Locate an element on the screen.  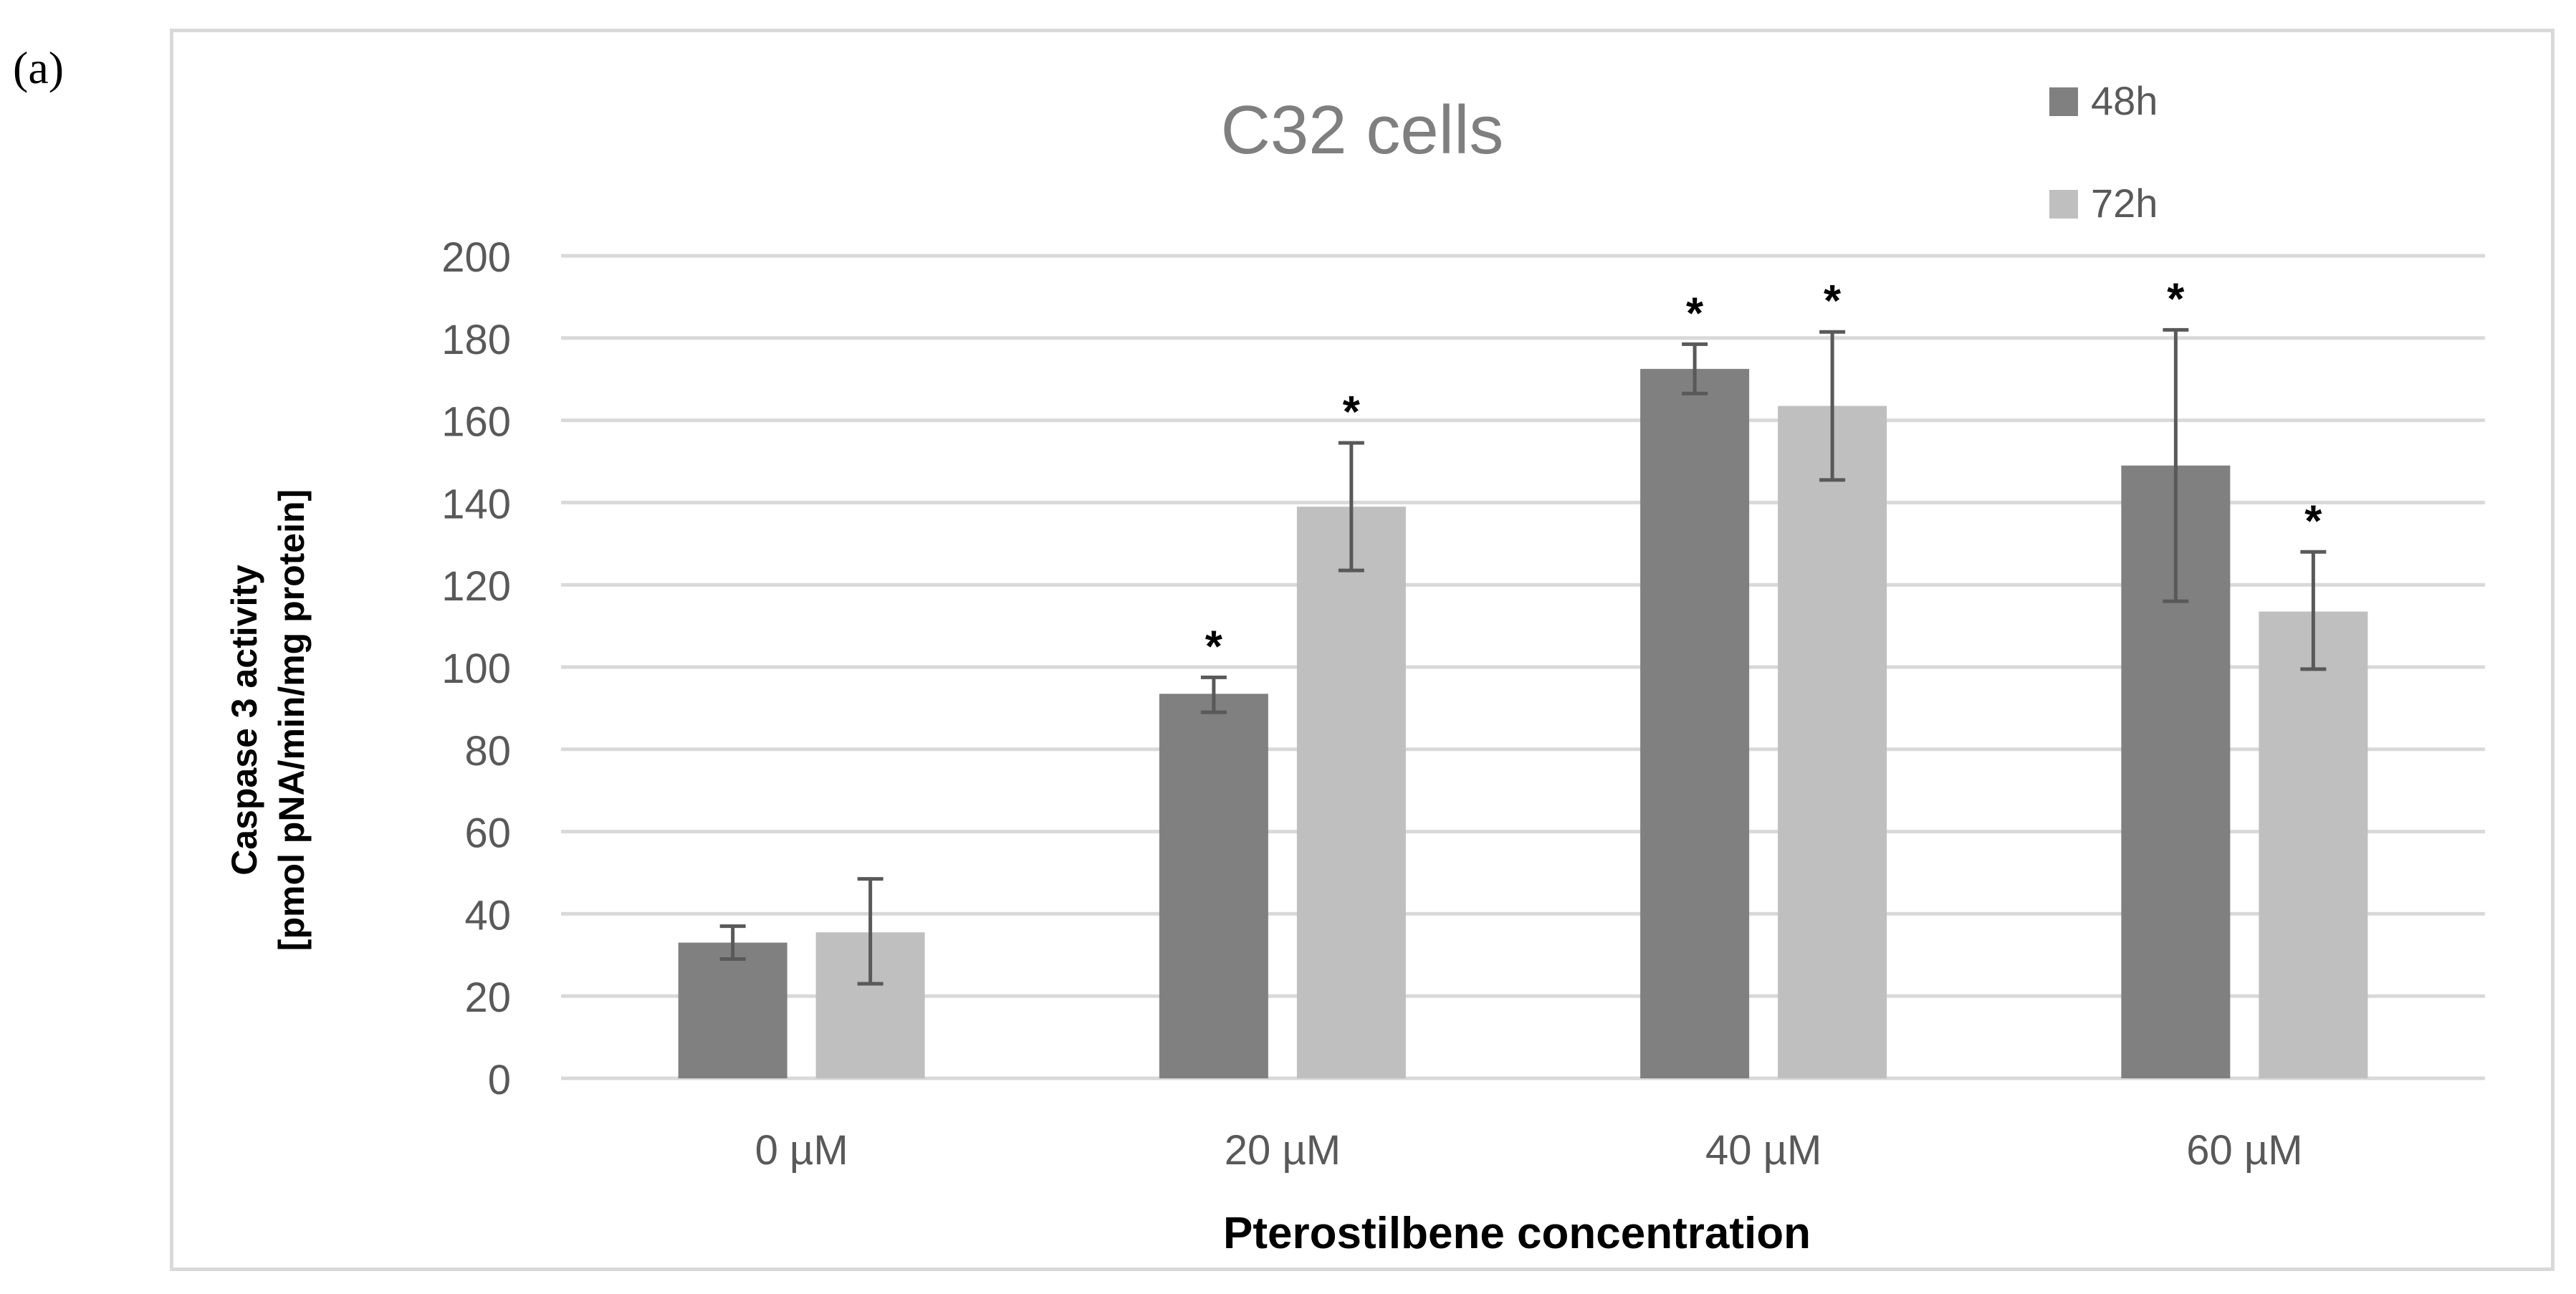
x-tick-label: 40 µM is located at coordinates (1763, 1150).